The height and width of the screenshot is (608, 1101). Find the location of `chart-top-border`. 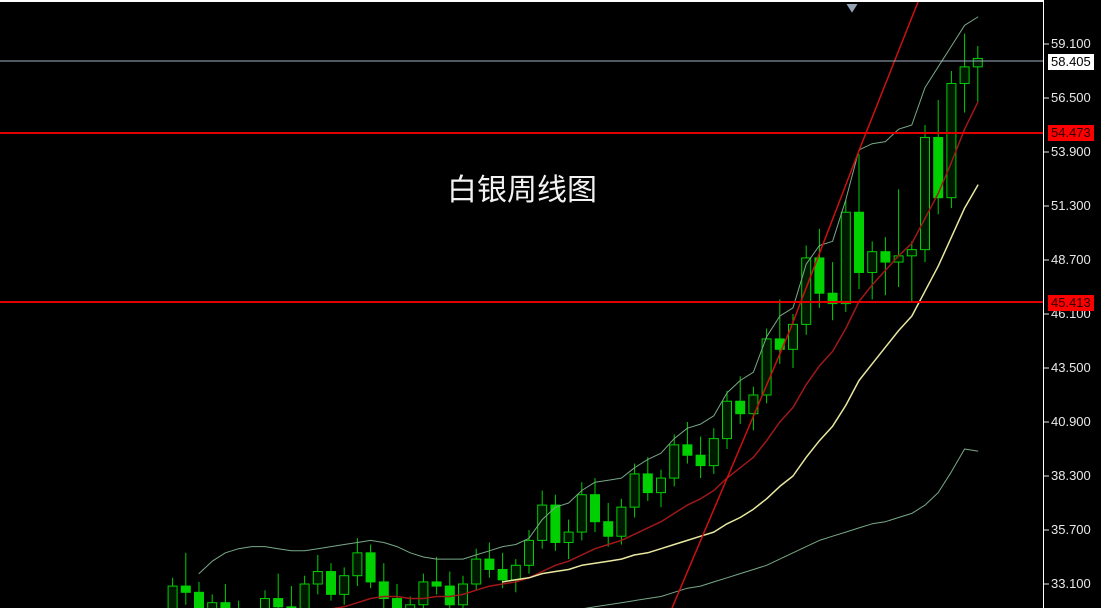

chart-top-border is located at coordinates (521, 1).